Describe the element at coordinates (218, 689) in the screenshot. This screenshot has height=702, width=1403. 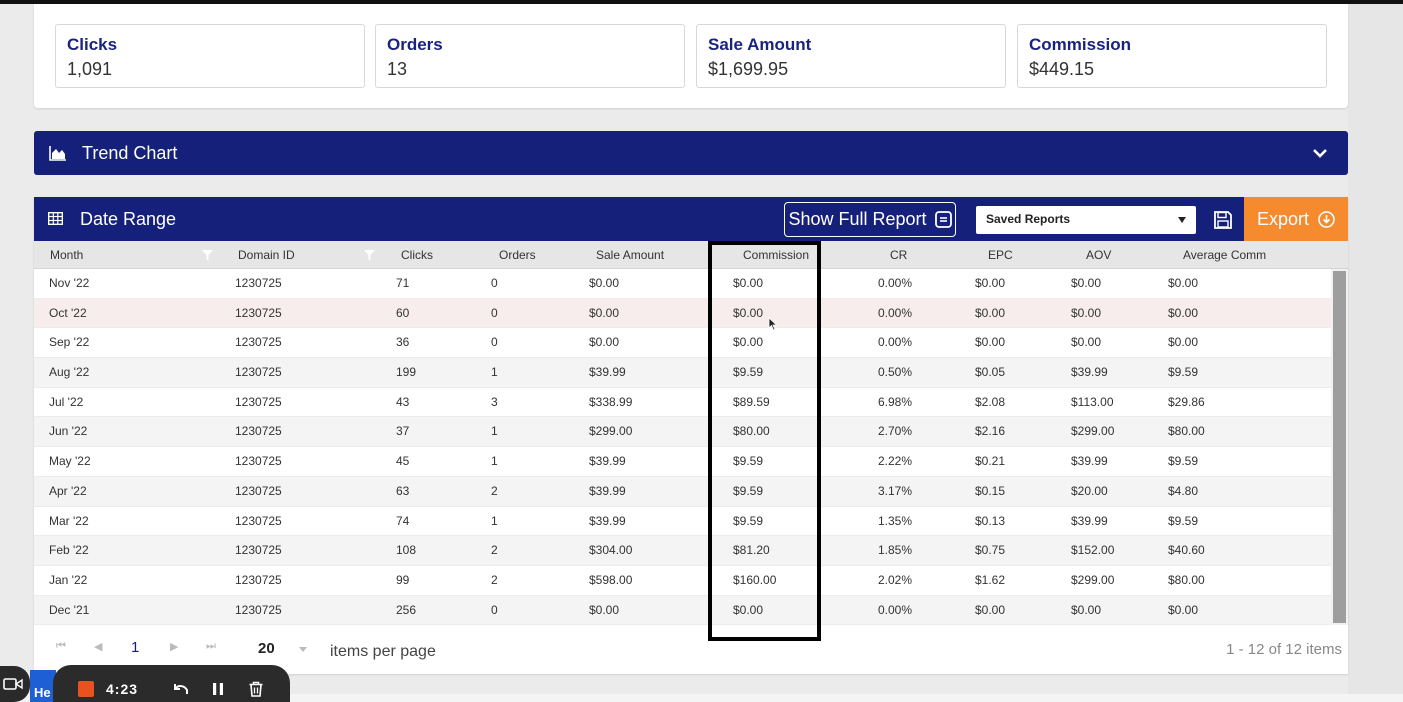
I see `pause-icon` at that location.